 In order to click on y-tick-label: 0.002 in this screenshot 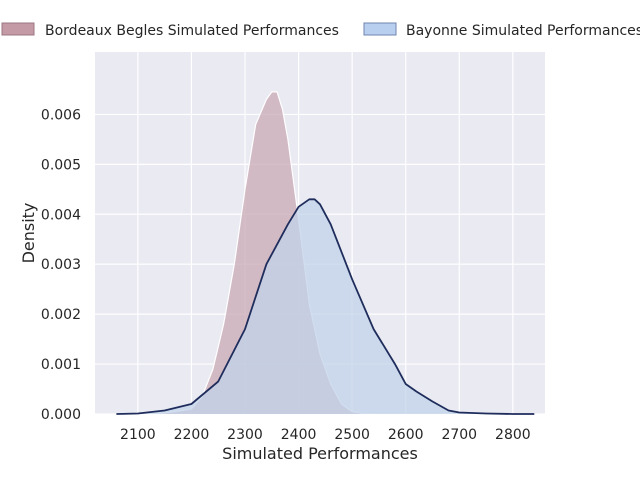, I will do `click(61, 315)`.